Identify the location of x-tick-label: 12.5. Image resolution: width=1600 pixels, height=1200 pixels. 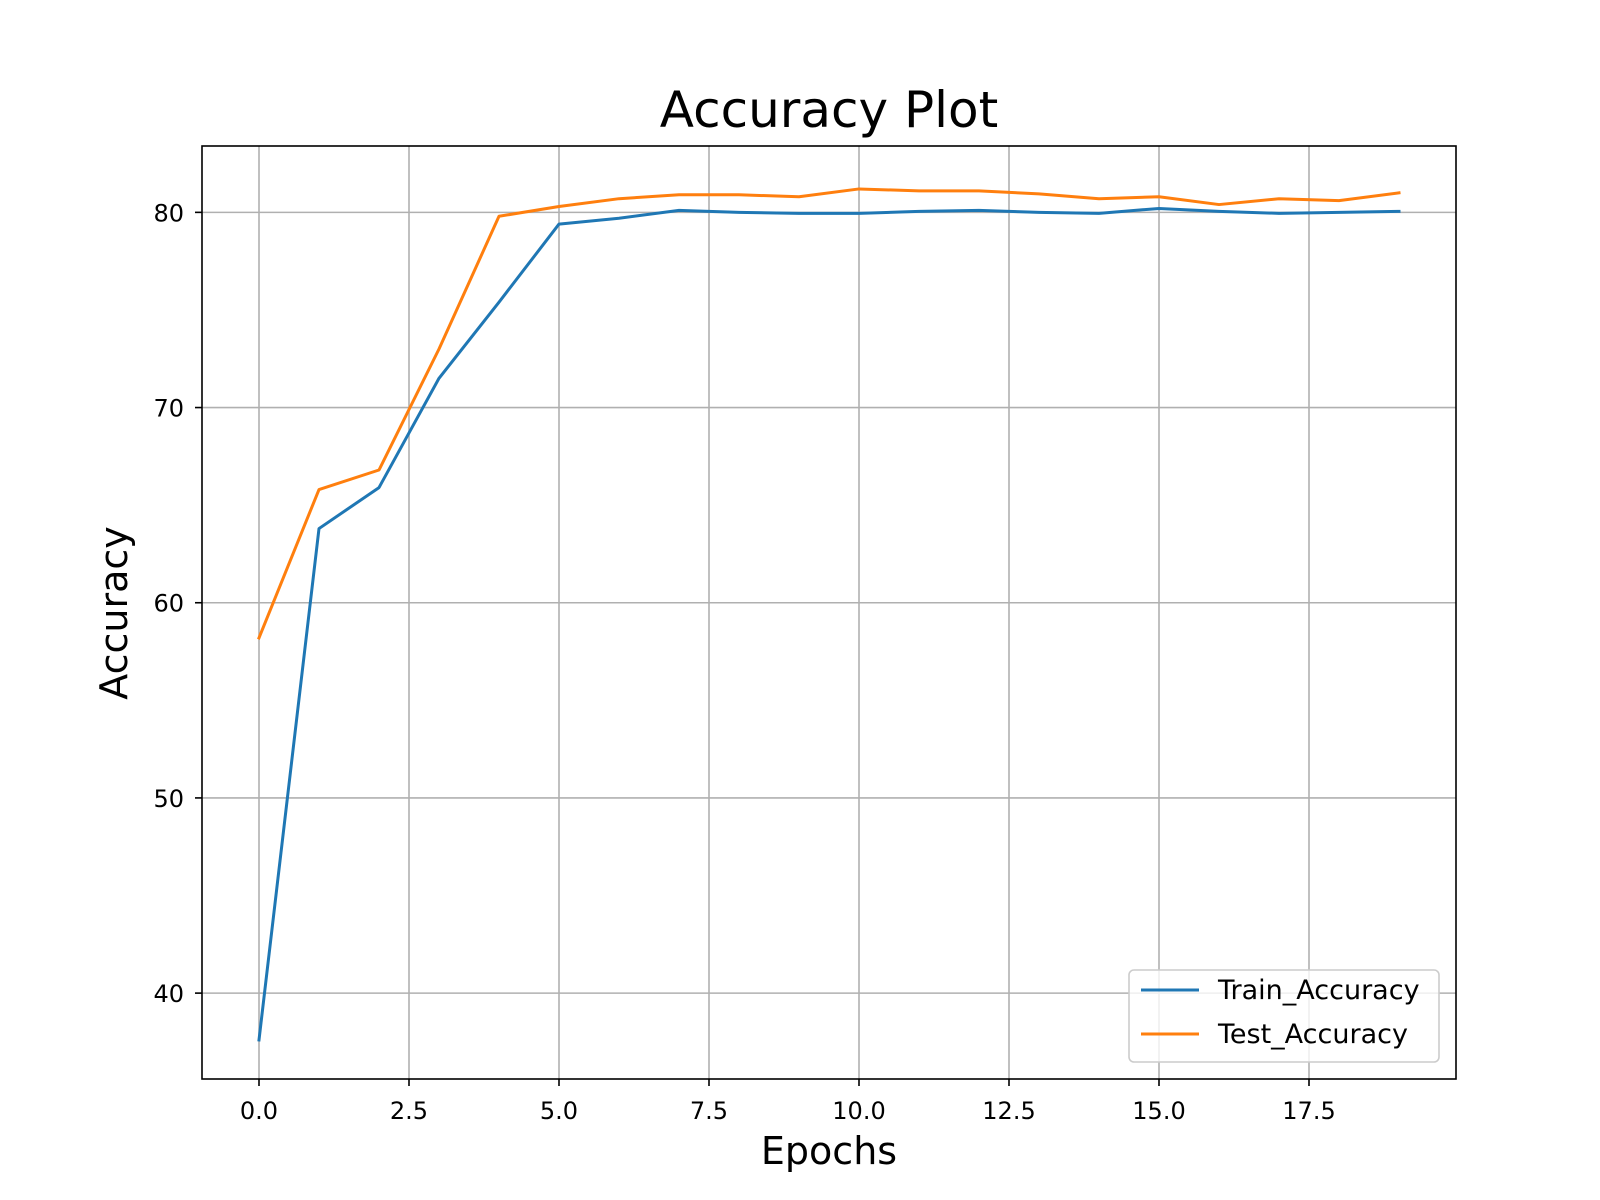
(1008, 1111).